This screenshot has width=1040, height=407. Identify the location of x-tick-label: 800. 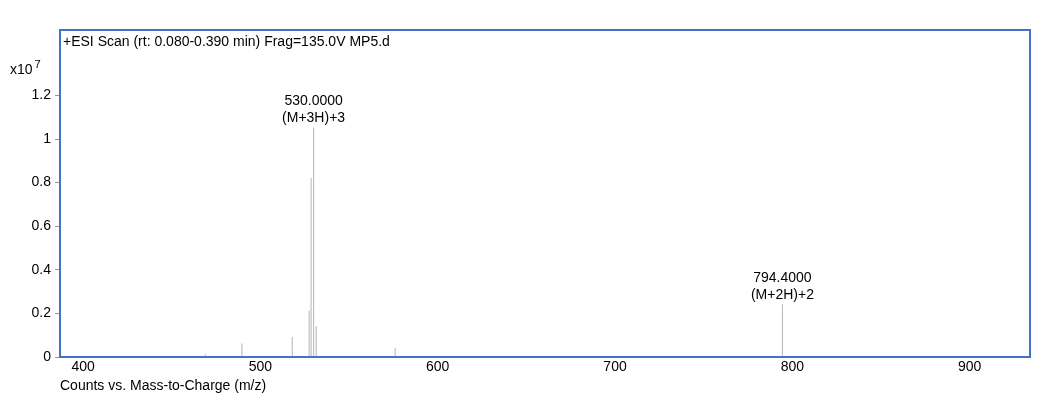
(792, 366).